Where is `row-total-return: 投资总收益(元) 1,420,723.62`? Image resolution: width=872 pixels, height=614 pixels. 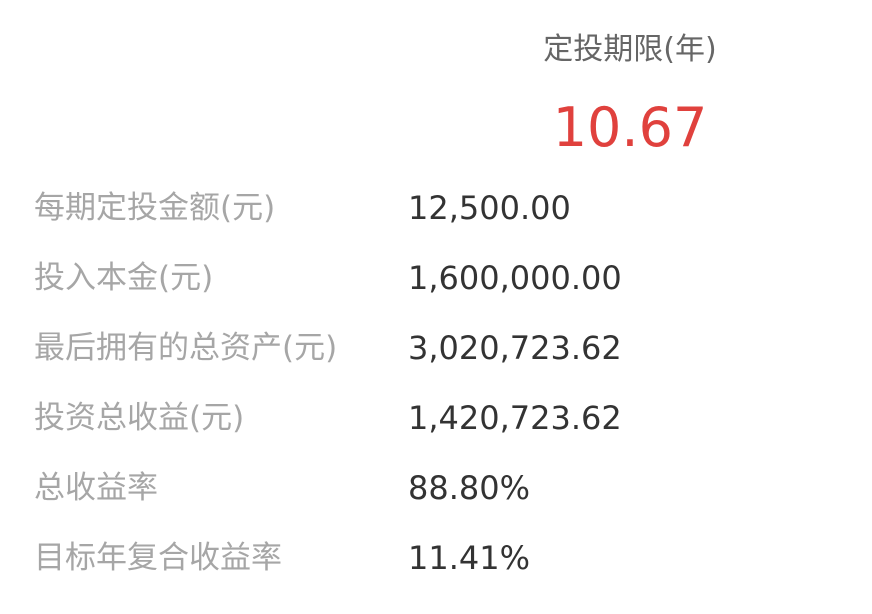
row-total-return: 投资总收益(元) 1,420,723.62 is located at coordinates (436, 419).